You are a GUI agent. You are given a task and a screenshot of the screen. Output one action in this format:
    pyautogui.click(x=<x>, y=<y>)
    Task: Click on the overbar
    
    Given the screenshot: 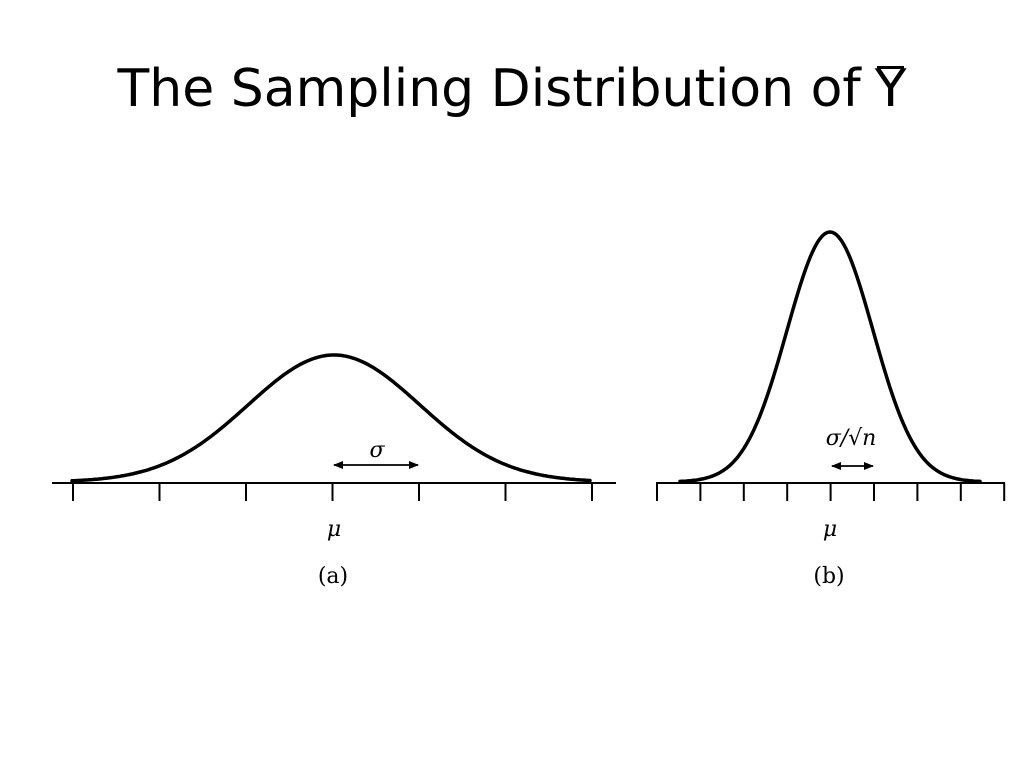 What is the action you would take?
    pyautogui.click(x=890, y=67)
    